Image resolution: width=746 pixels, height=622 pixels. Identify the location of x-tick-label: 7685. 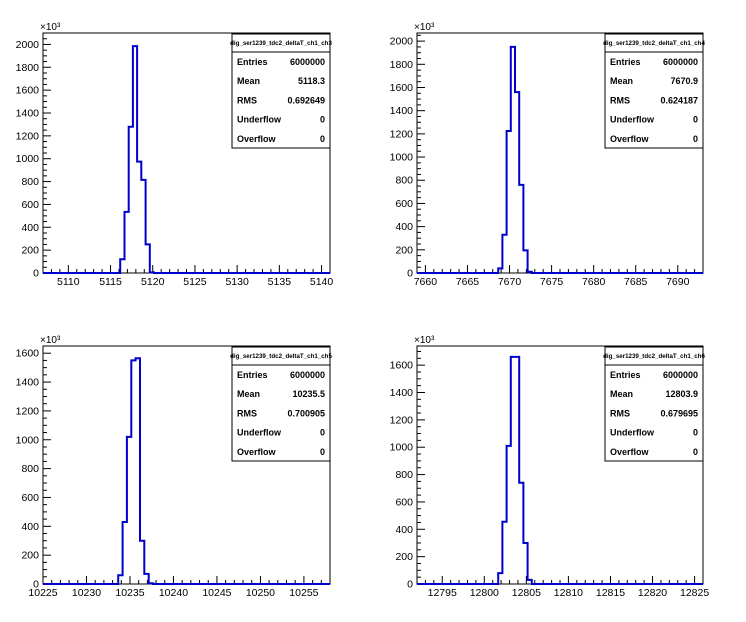
(636, 282).